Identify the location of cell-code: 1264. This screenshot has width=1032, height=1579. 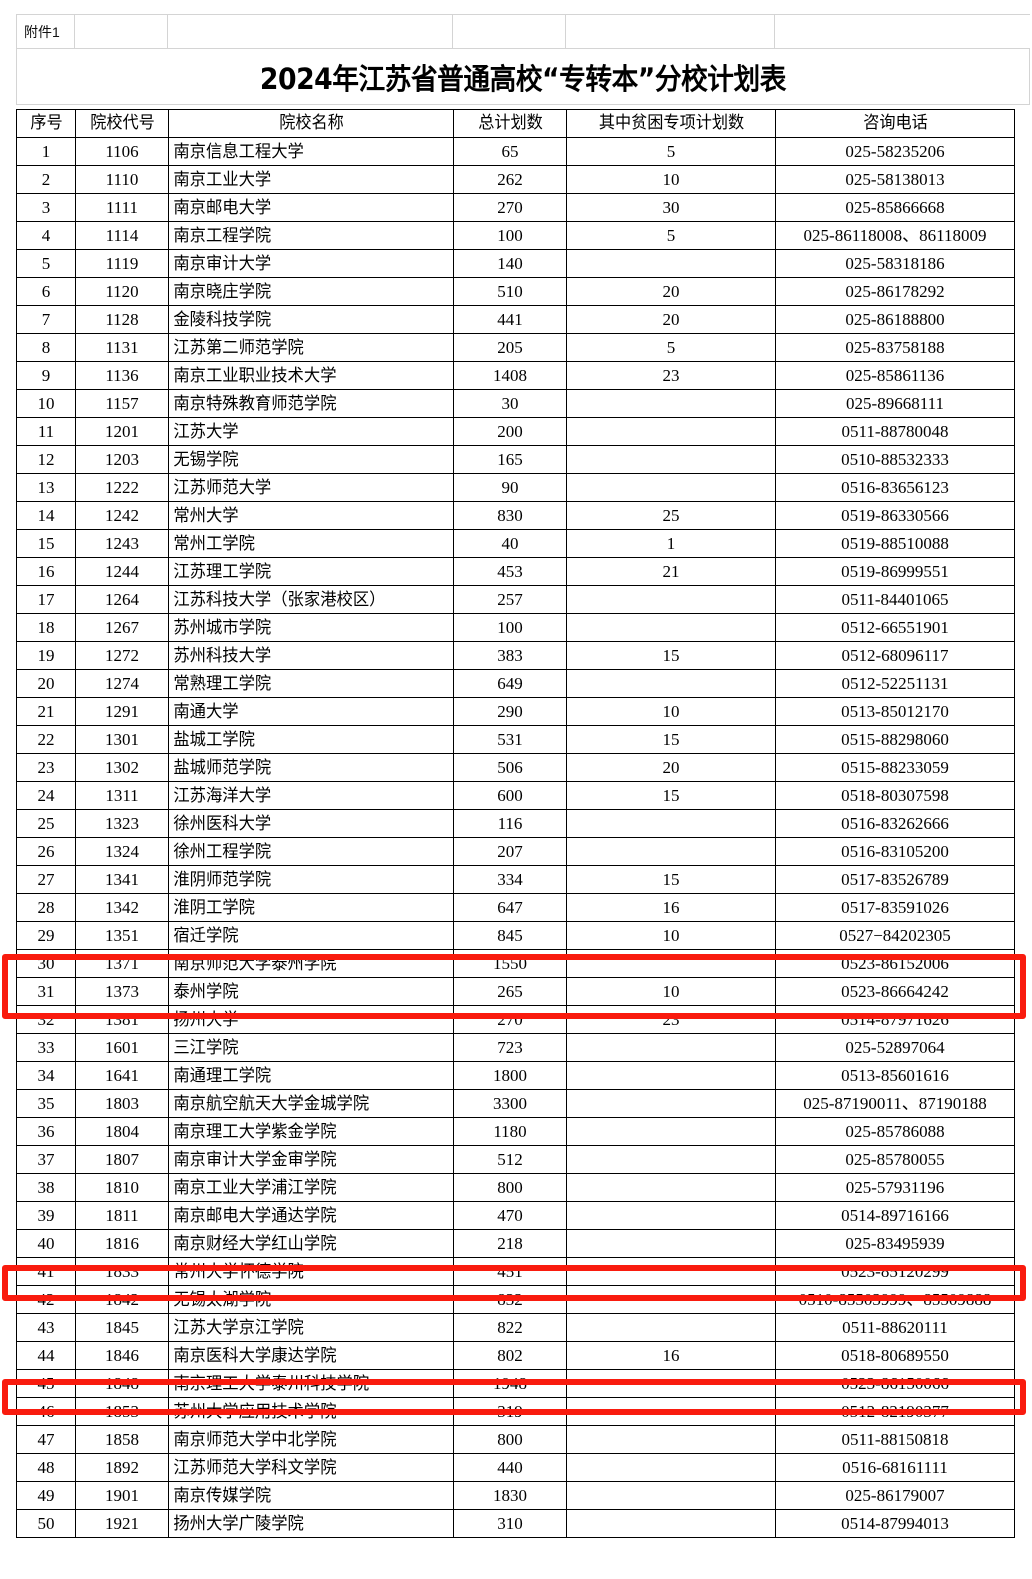
(122, 599).